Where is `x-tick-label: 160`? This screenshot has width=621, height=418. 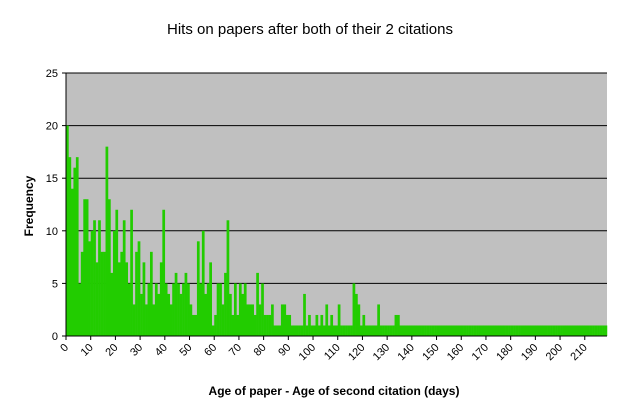
x-tick-label: 160 is located at coordinates (455, 352).